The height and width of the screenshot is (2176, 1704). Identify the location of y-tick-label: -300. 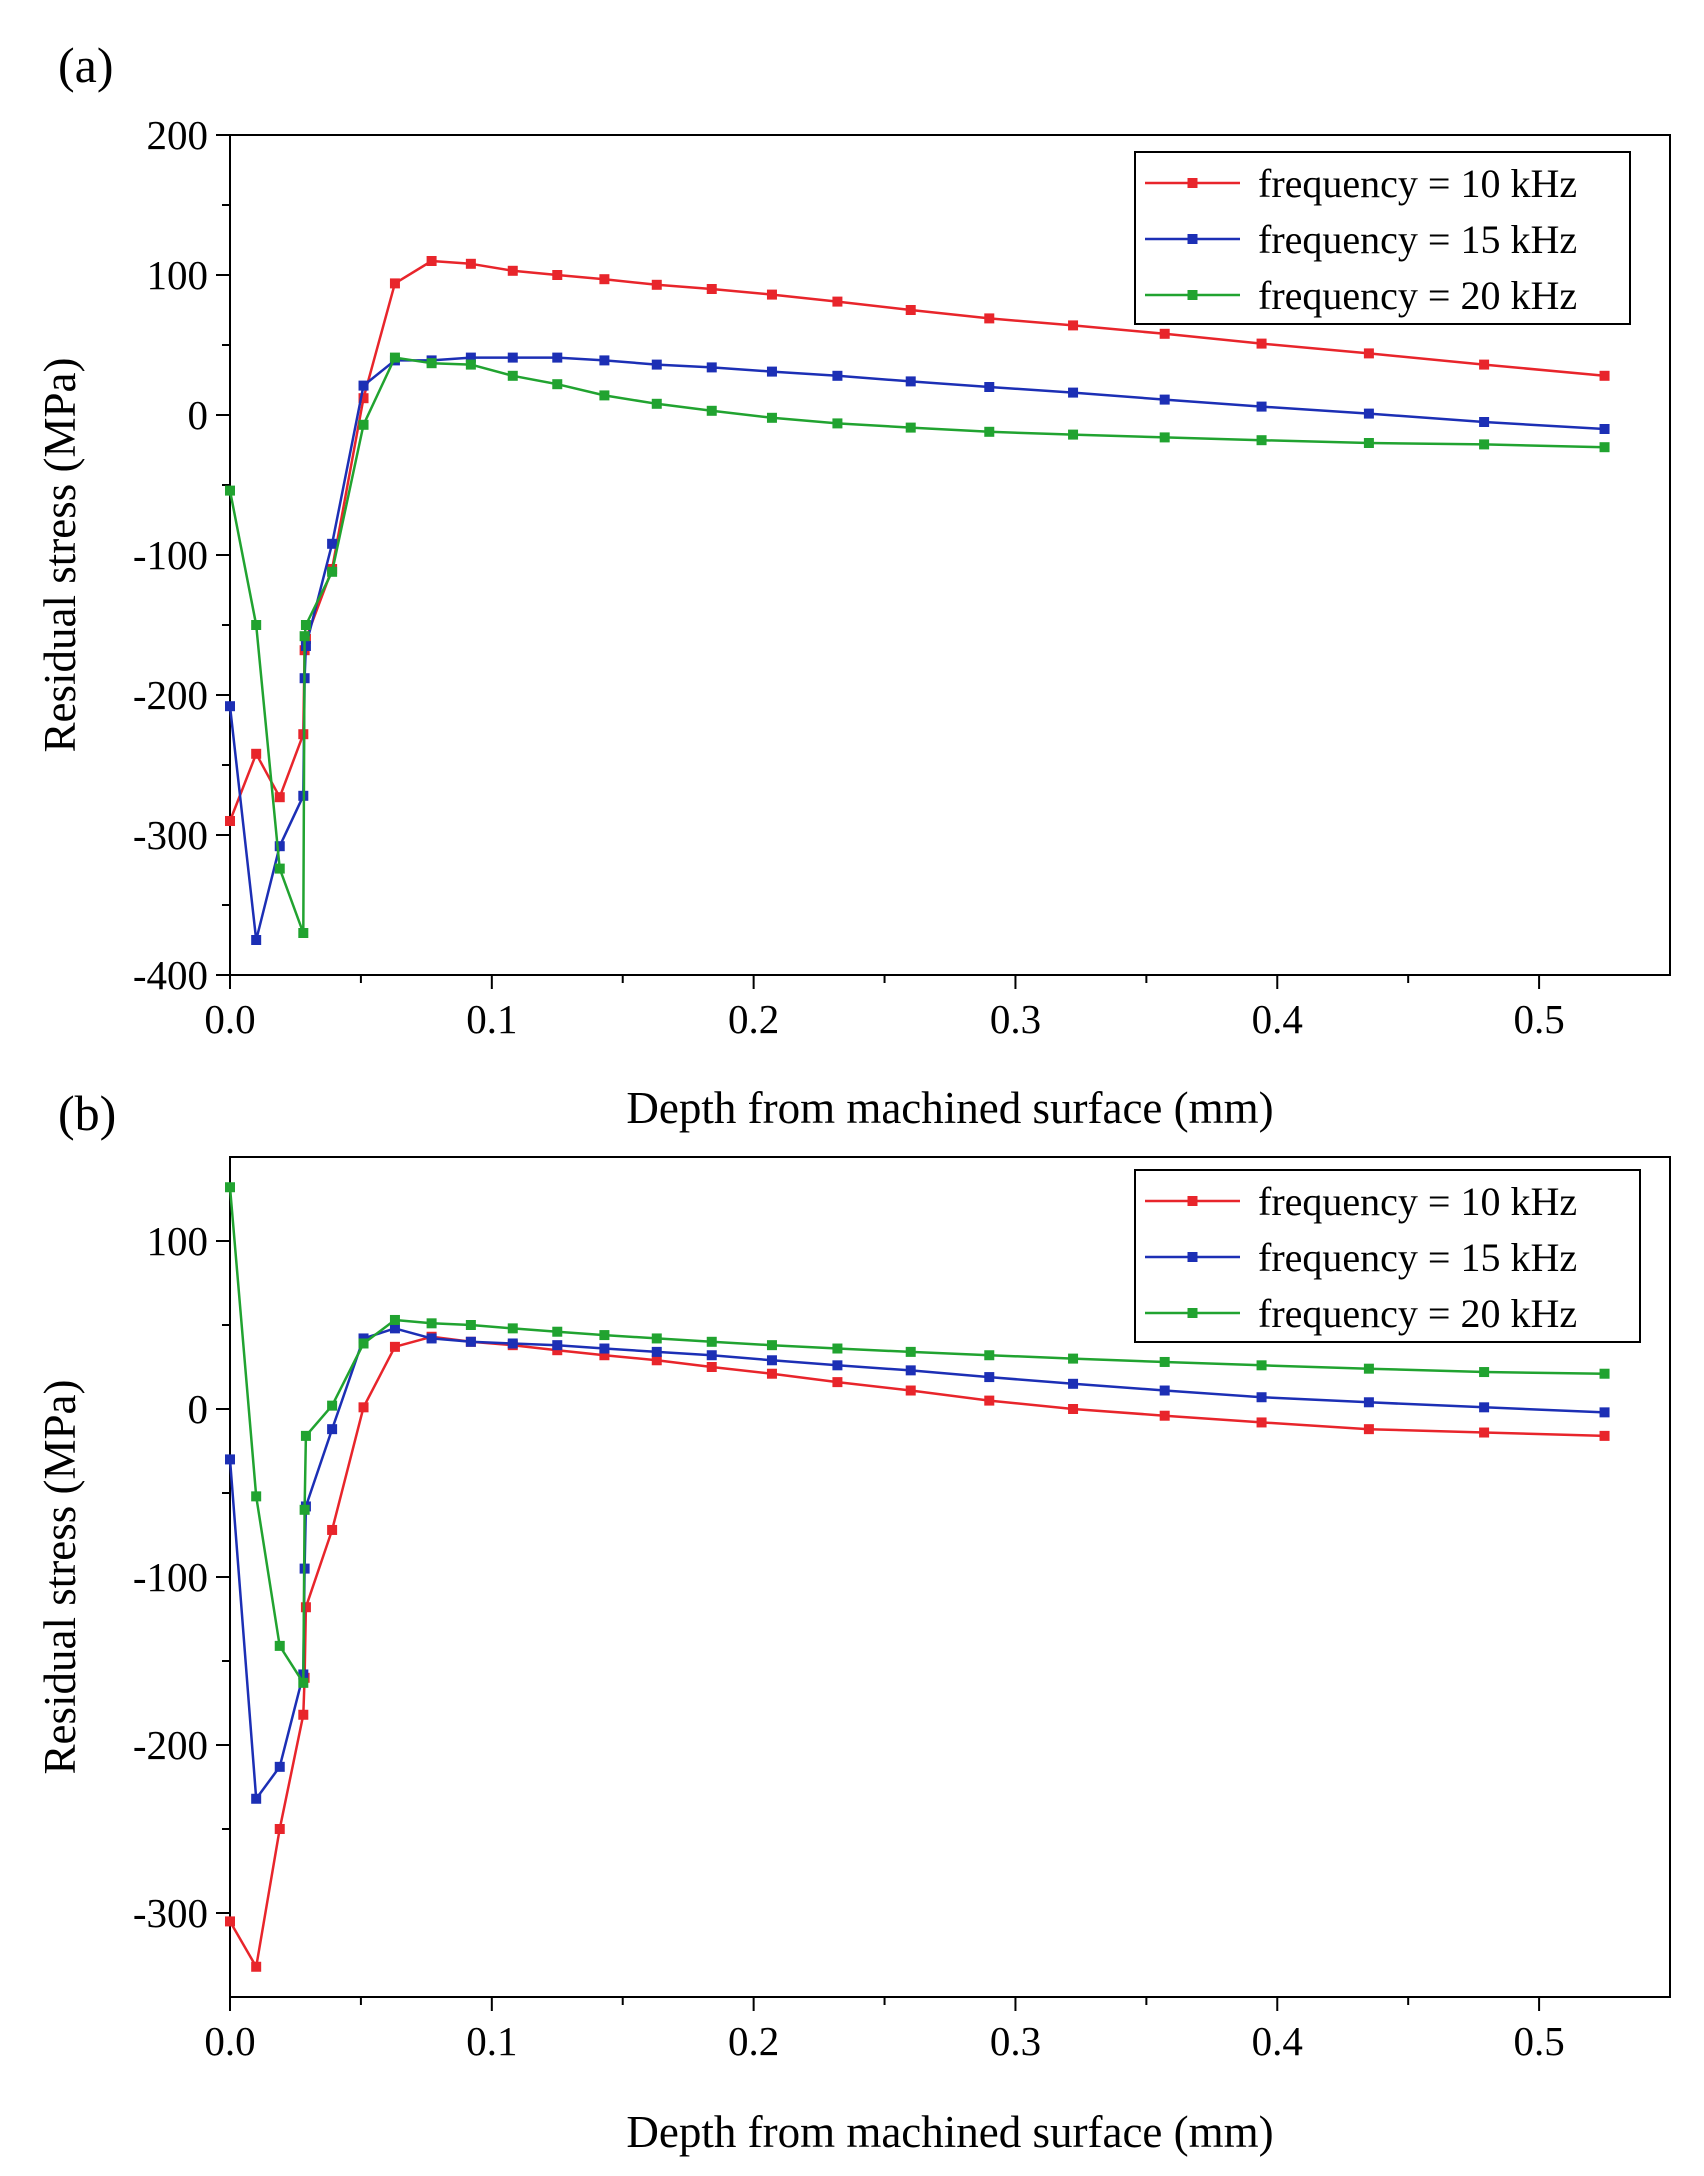
(170, 1913).